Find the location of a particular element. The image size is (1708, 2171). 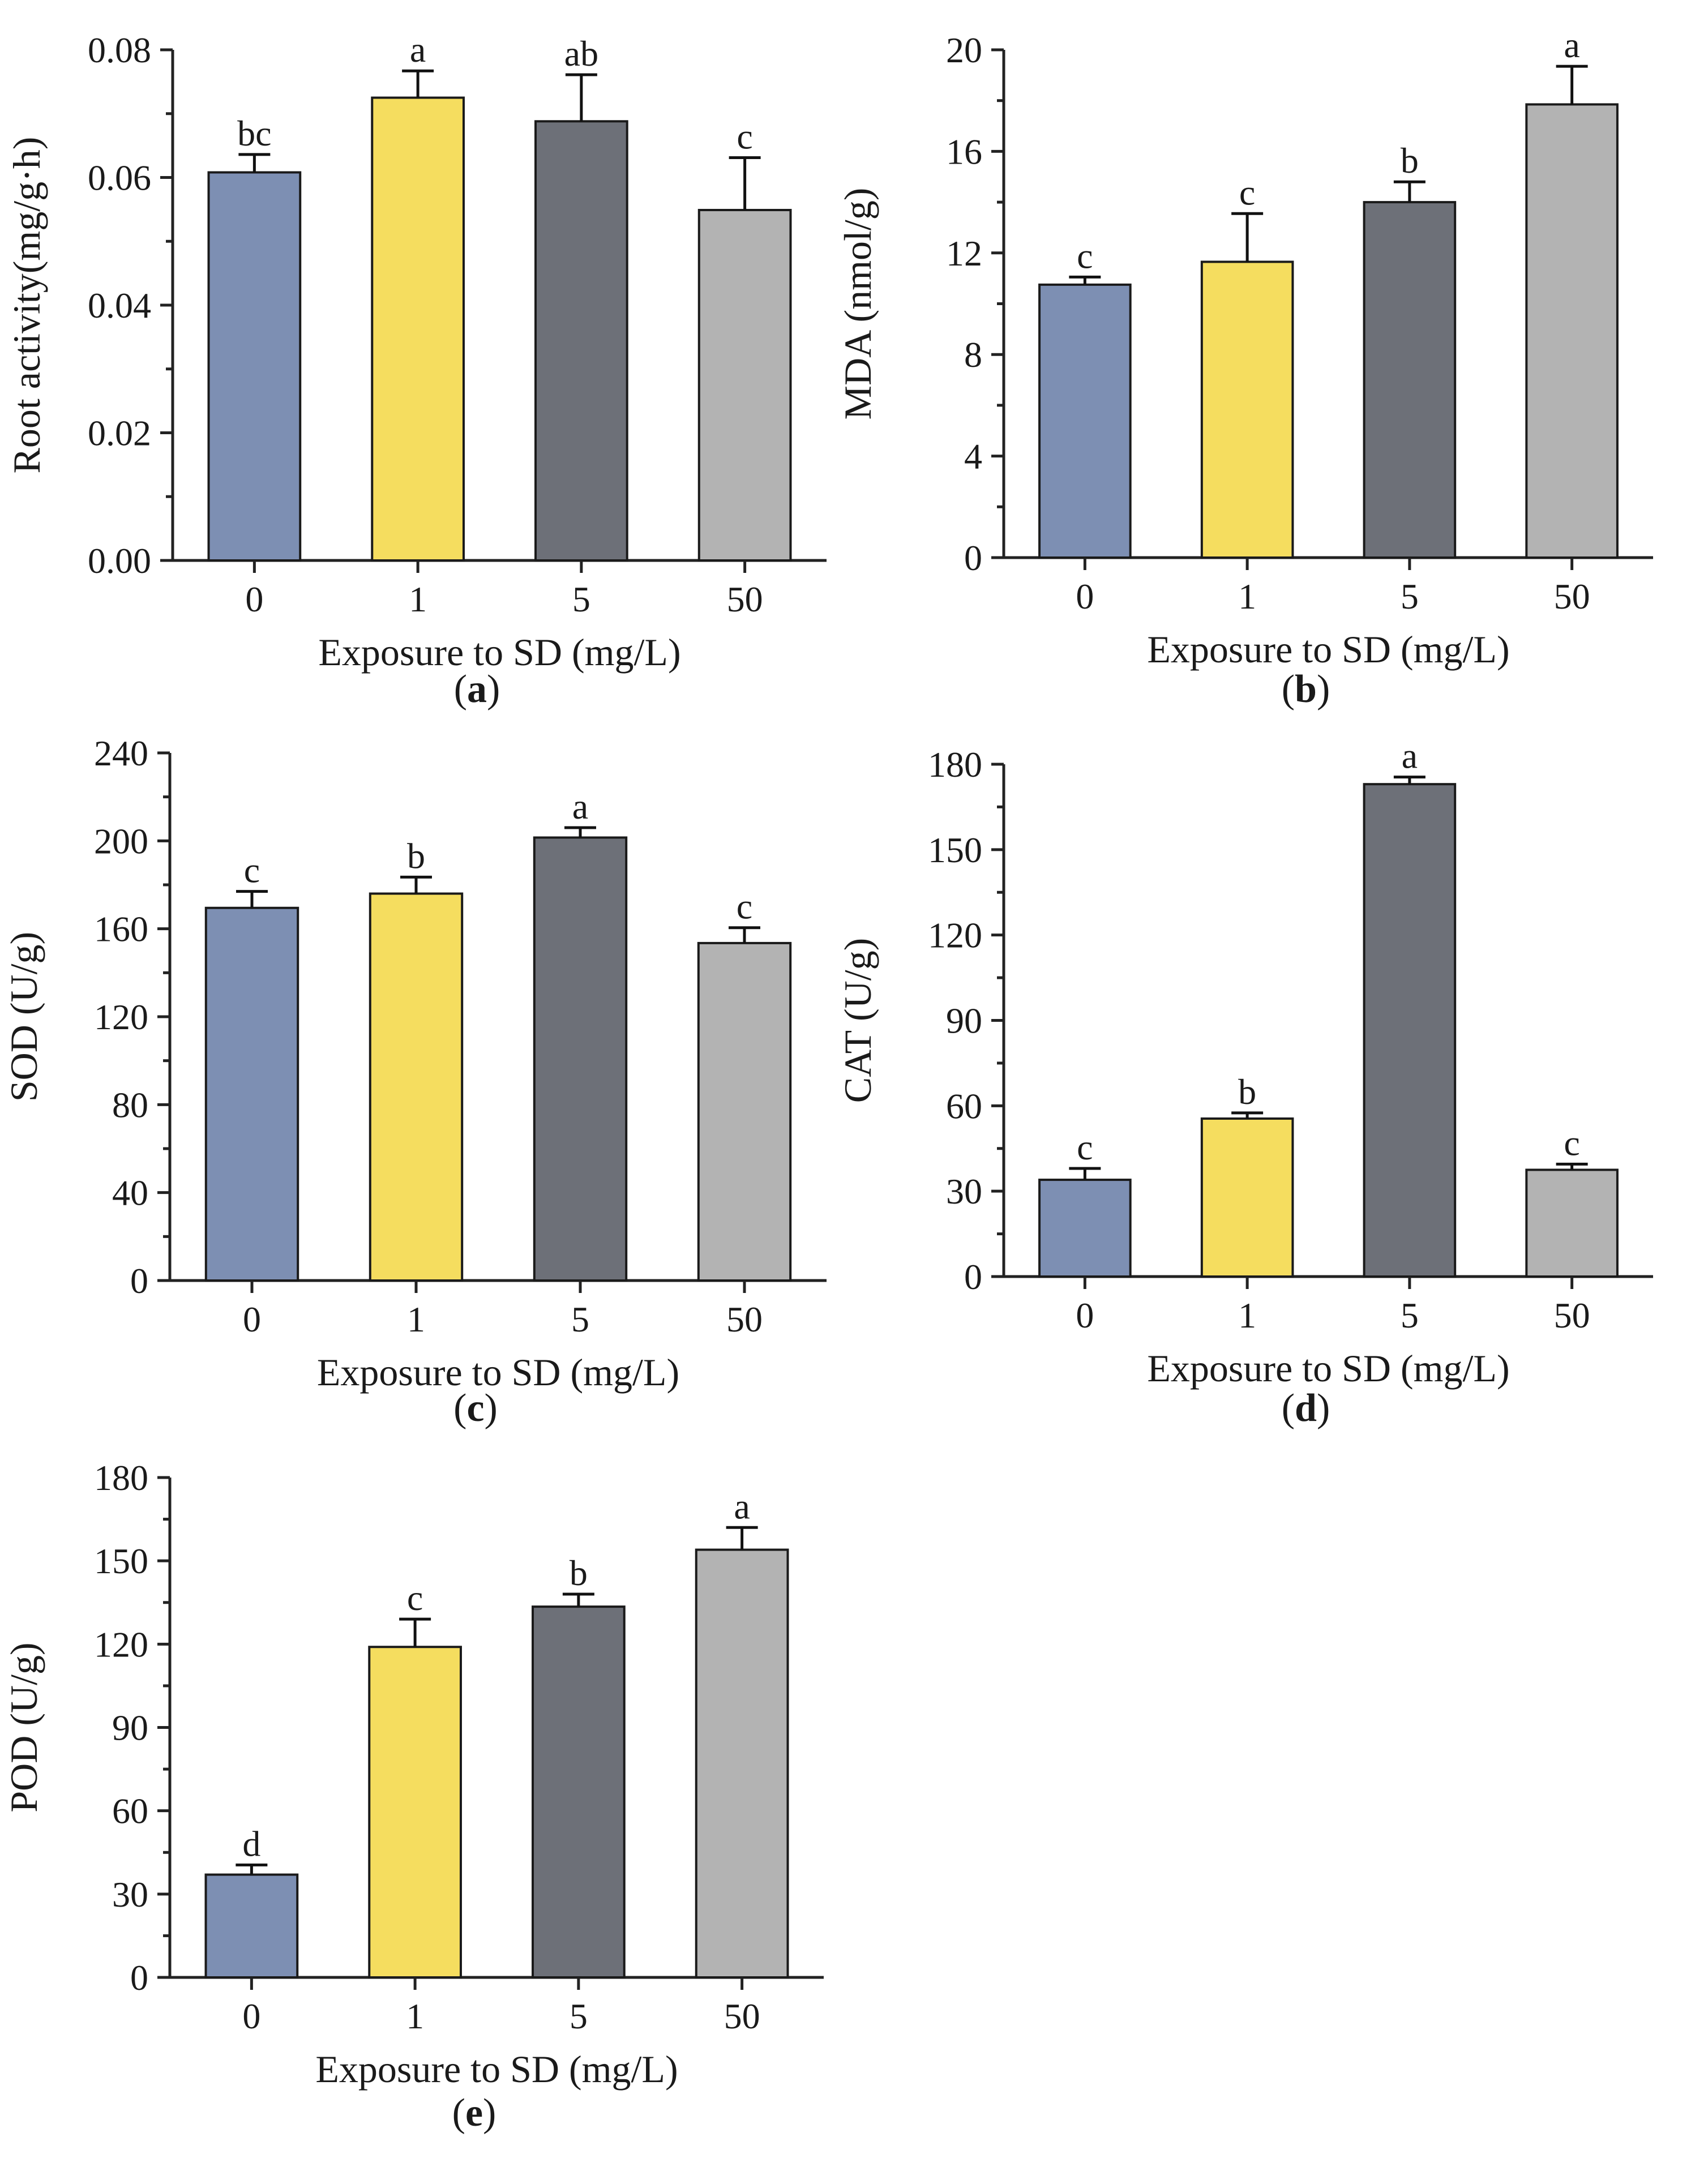

y-tick-label: 20 is located at coordinates (964, 50).